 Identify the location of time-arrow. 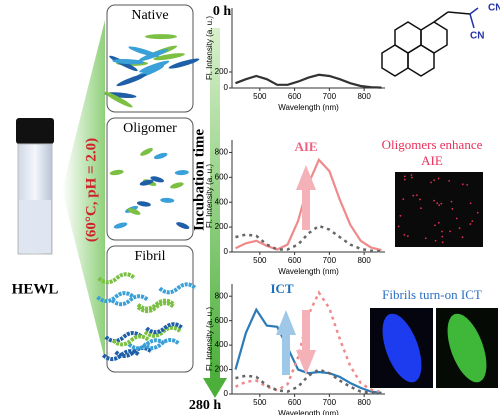
(215, 204).